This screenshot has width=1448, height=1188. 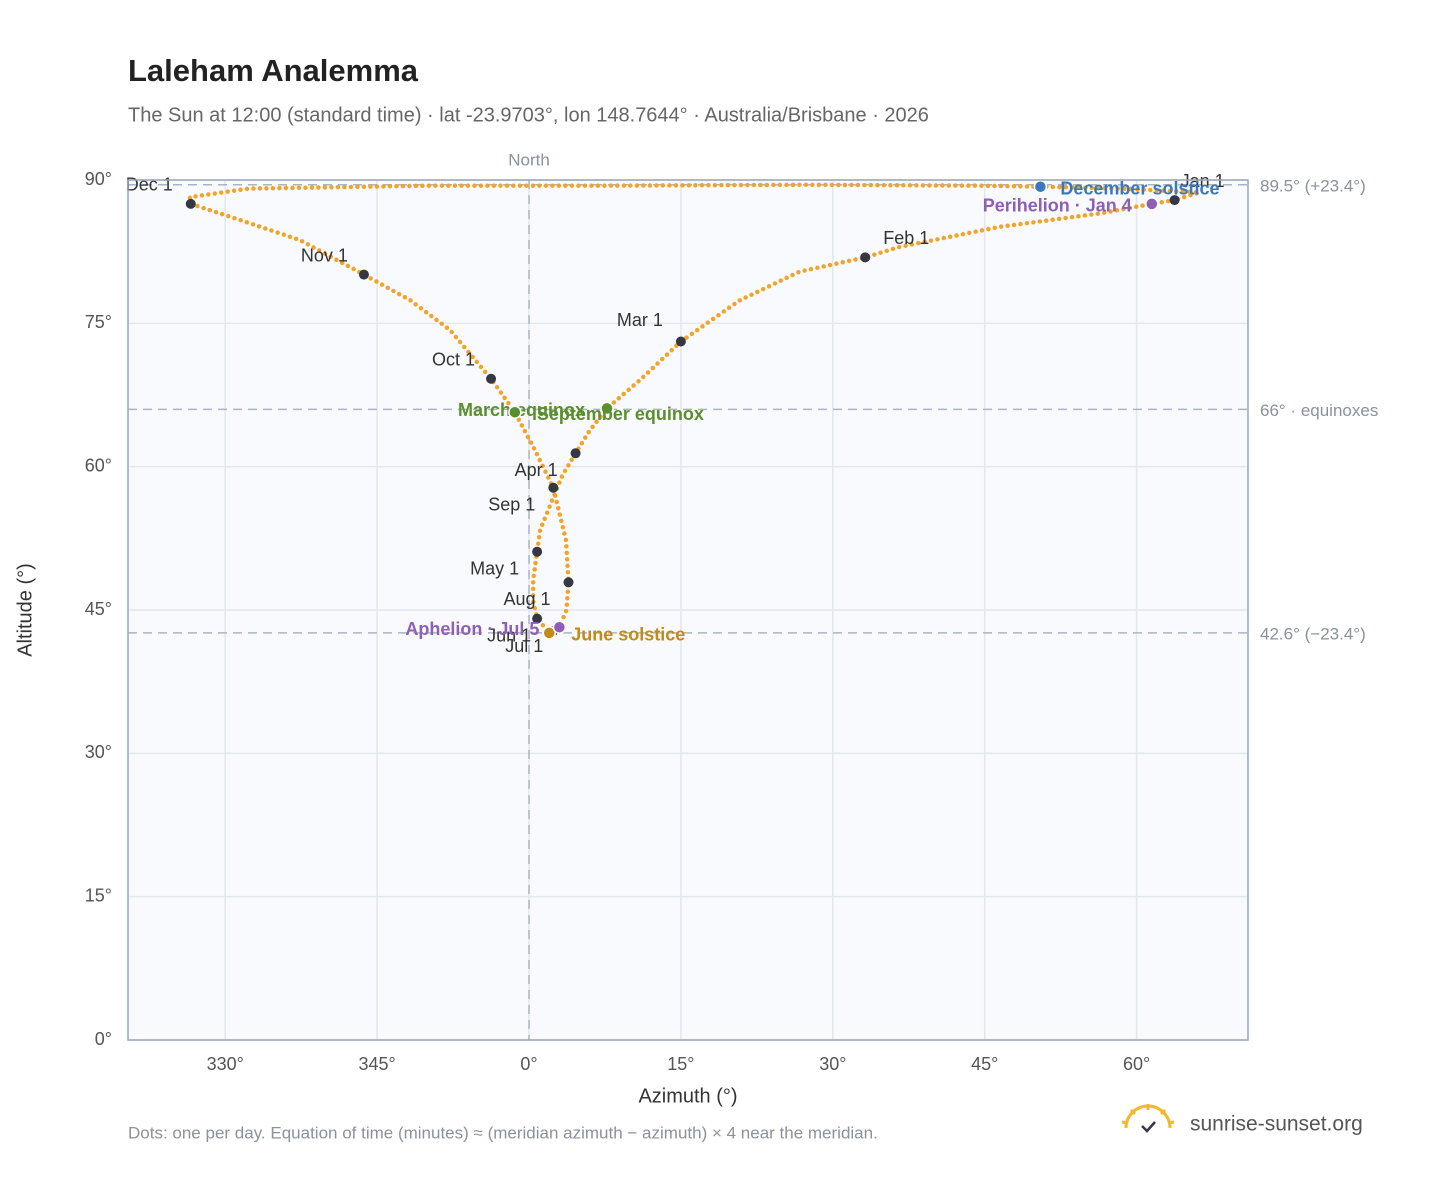 I want to click on event-label: Aphelion · Jul 5, so click(x=472, y=629).